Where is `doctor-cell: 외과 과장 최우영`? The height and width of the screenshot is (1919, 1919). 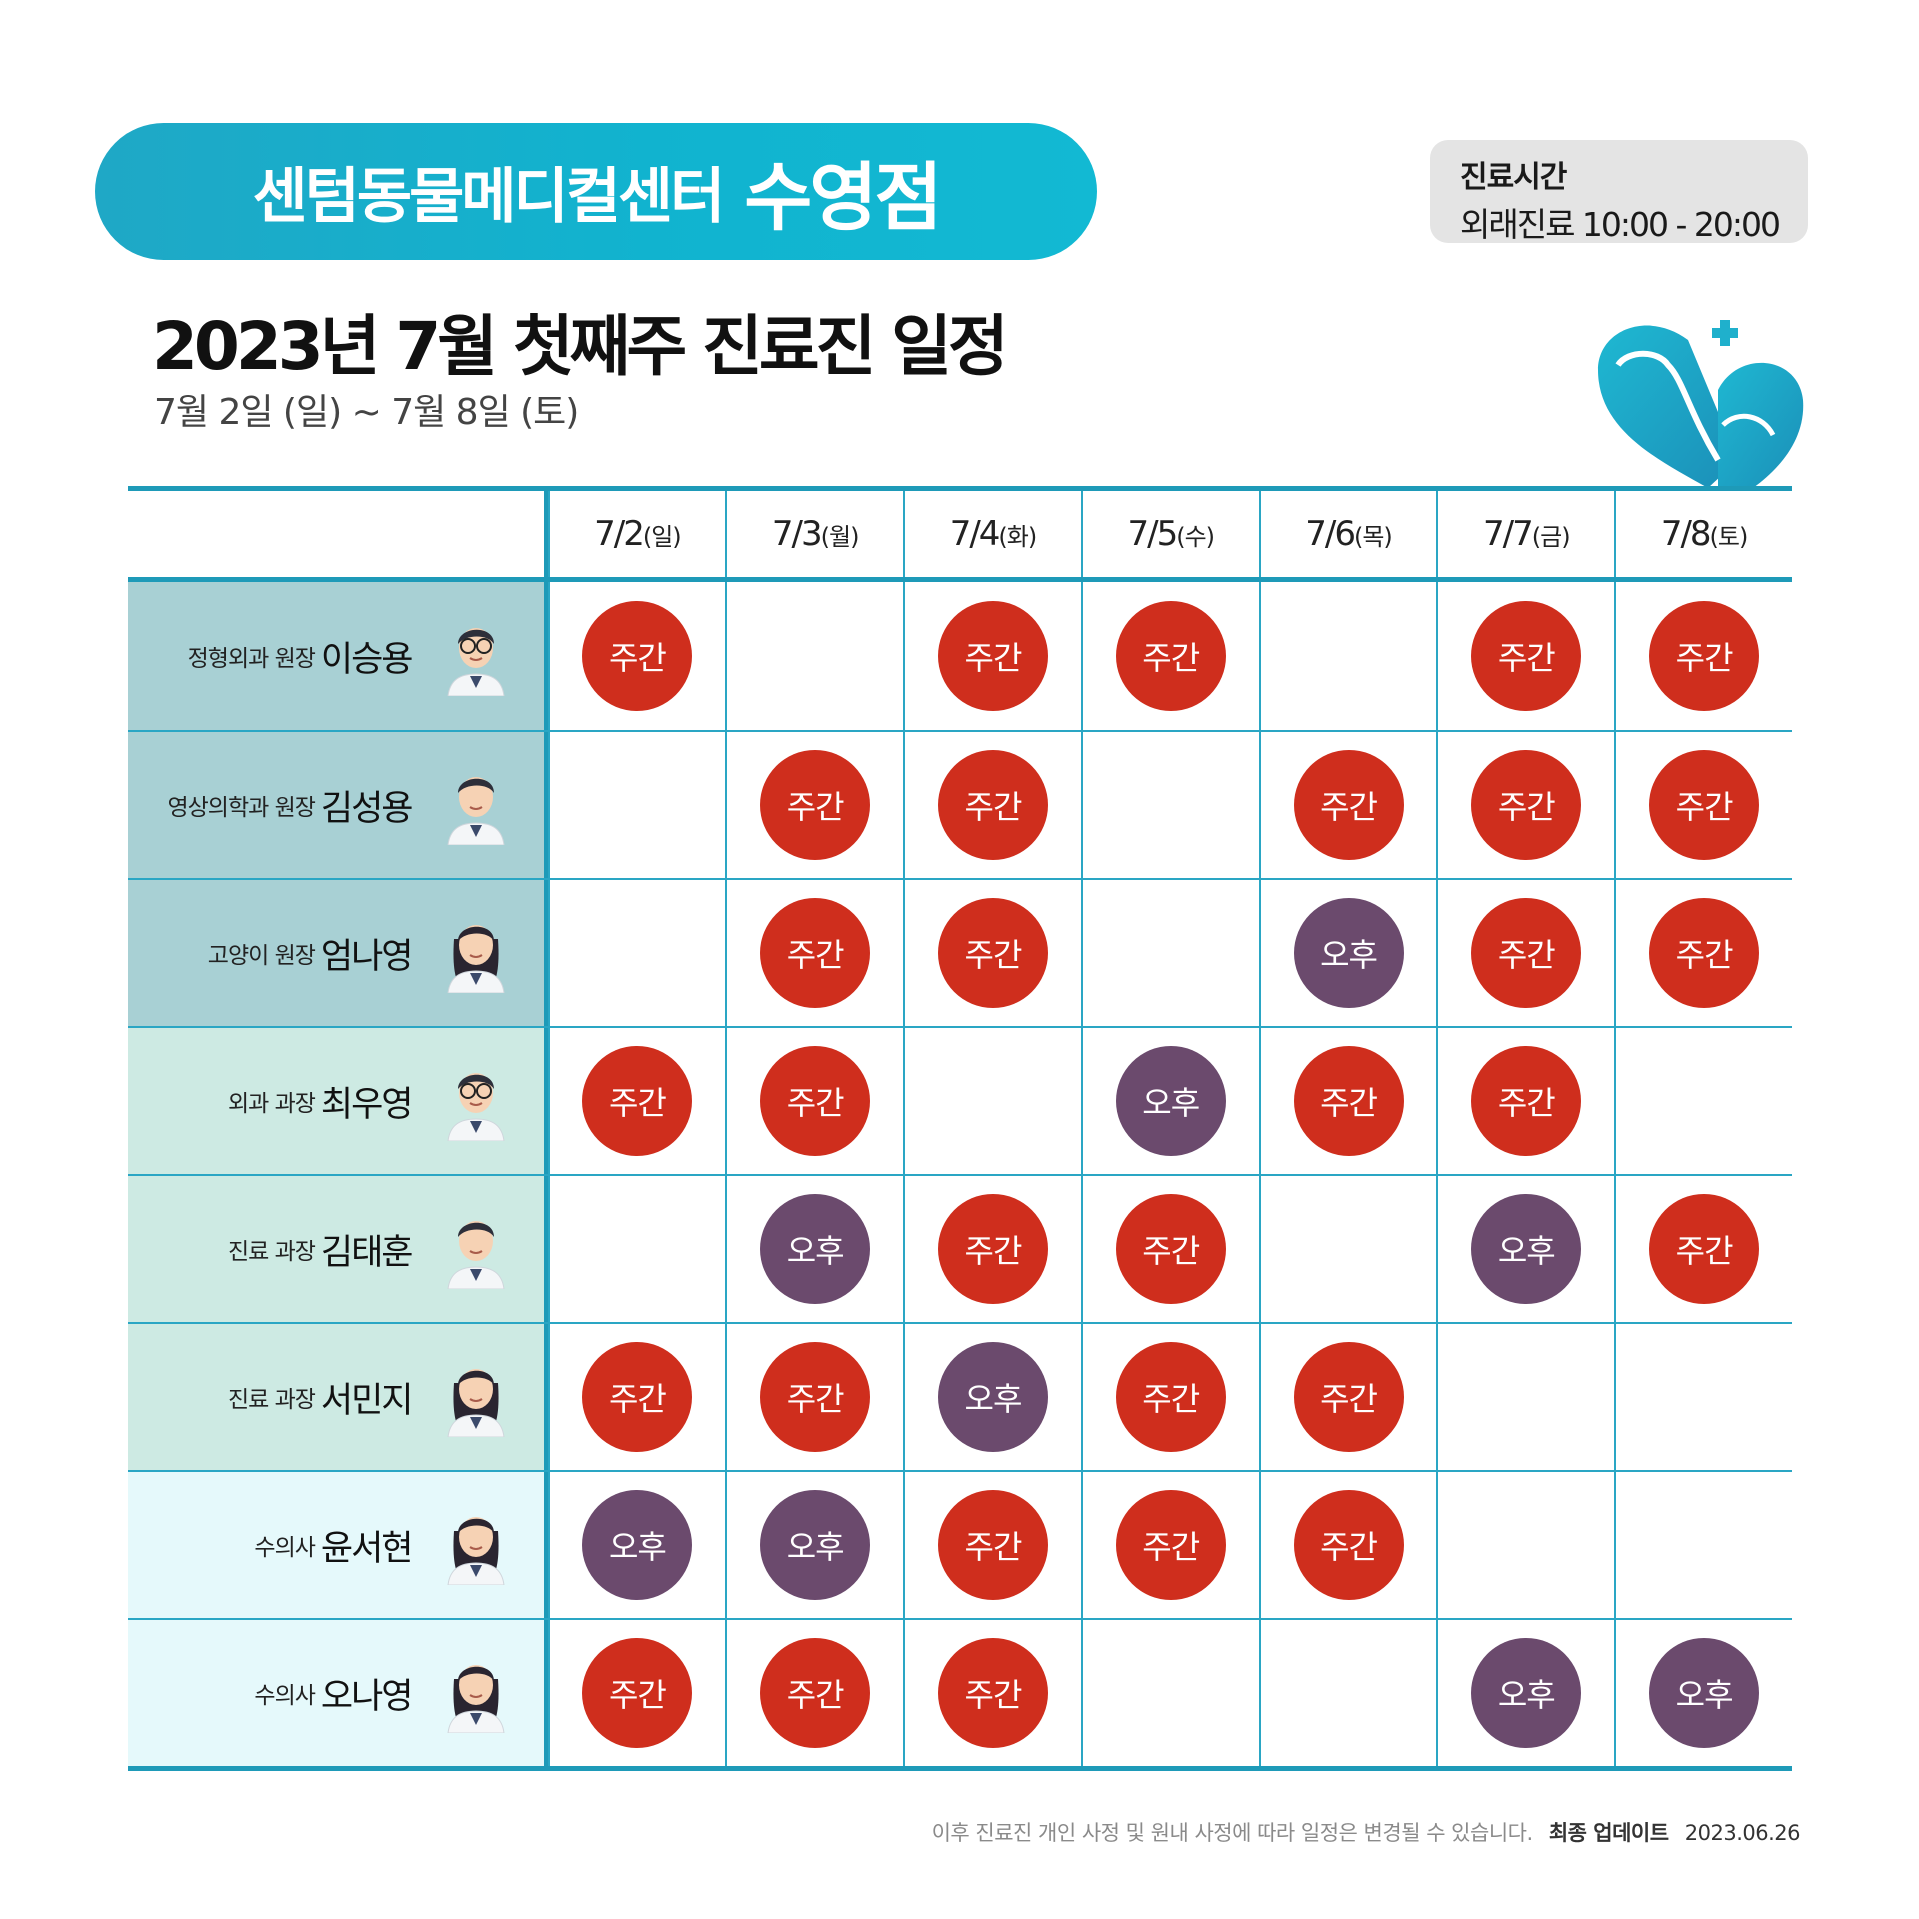
doctor-cell: 외과 과장 최우영 is located at coordinates (338, 1101).